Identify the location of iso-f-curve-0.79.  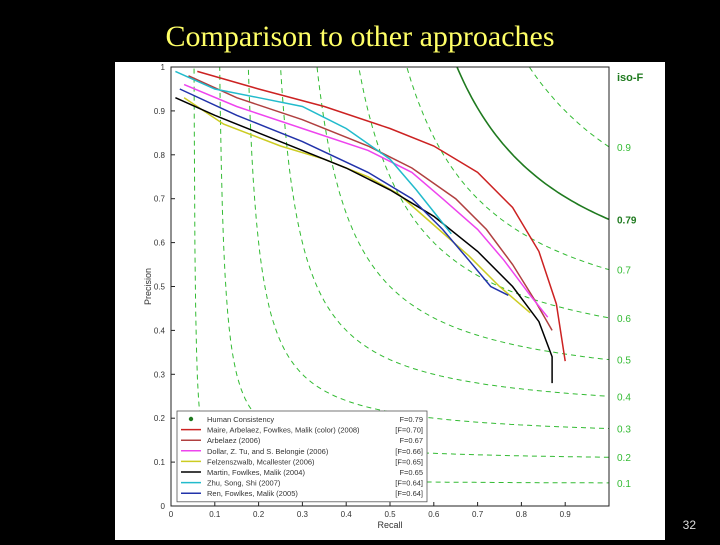
(532, 144).